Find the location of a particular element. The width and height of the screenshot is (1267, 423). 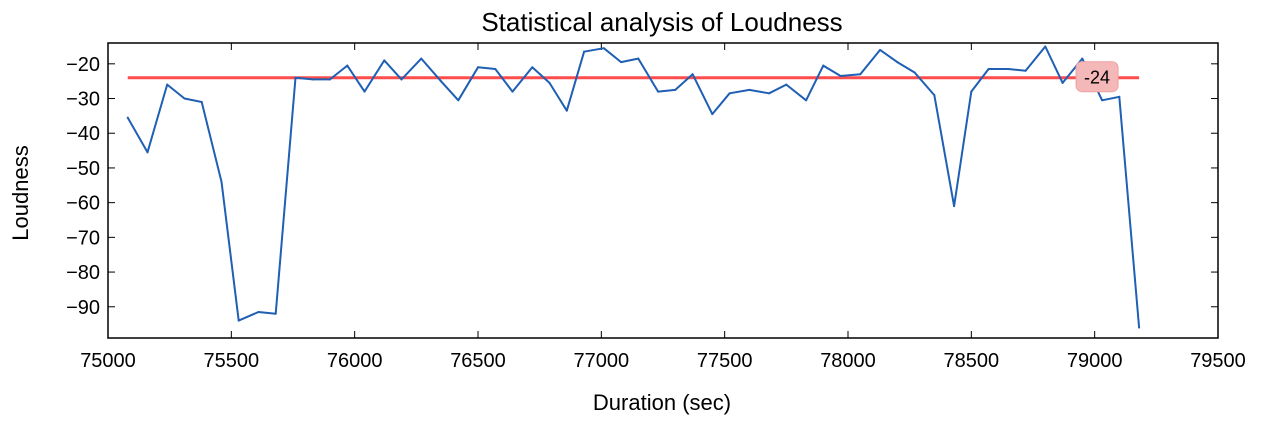

x-tick-label: 76500 is located at coordinates (478, 361).